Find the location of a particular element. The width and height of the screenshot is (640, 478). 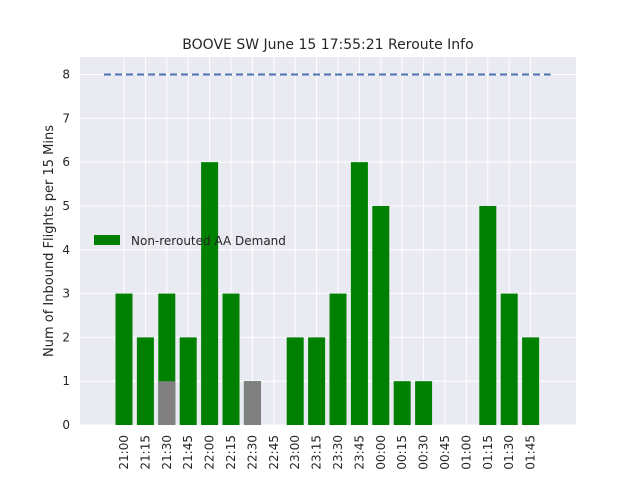

x-tick-label: 22:30 is located at coordinates (252, 452).